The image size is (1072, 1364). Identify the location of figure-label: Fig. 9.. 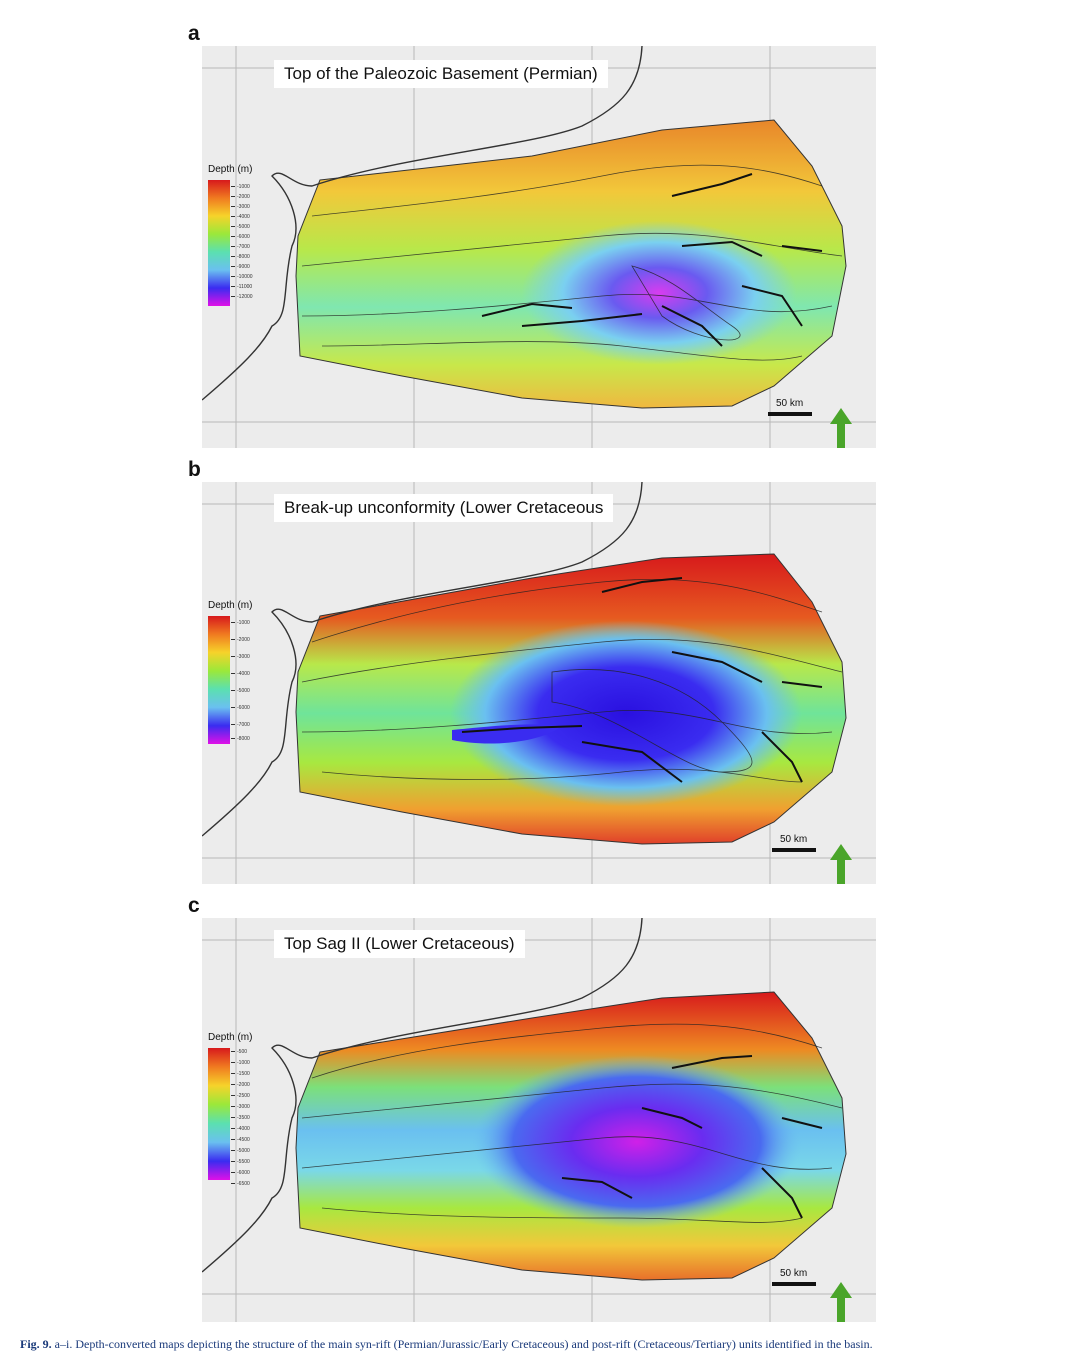
(36, 1344).